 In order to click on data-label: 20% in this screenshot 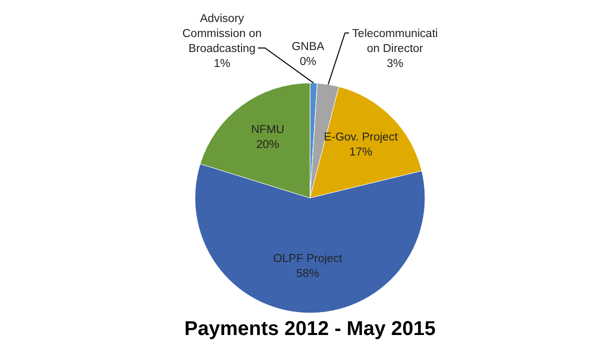, I will do `click(268, 145)`.